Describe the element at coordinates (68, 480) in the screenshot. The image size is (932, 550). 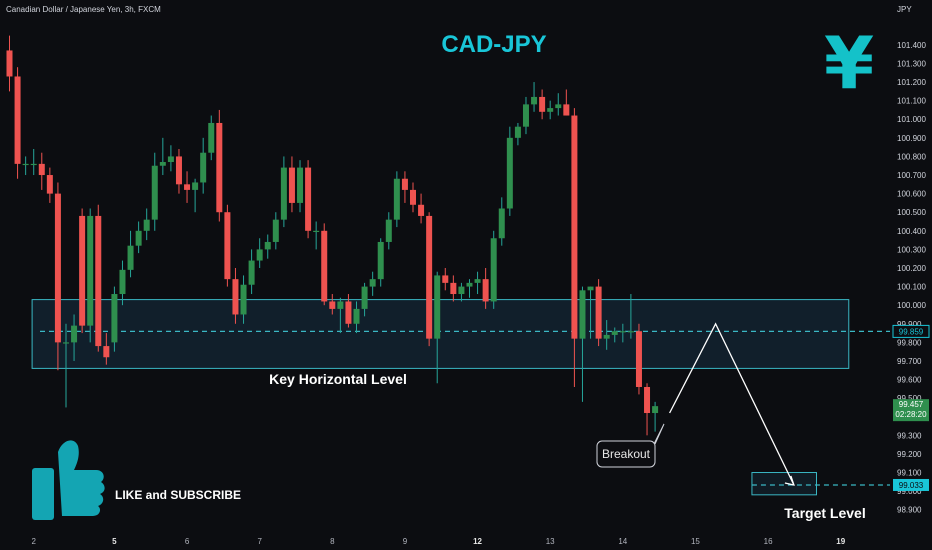
I see `thumbs-up-icon` at that location.